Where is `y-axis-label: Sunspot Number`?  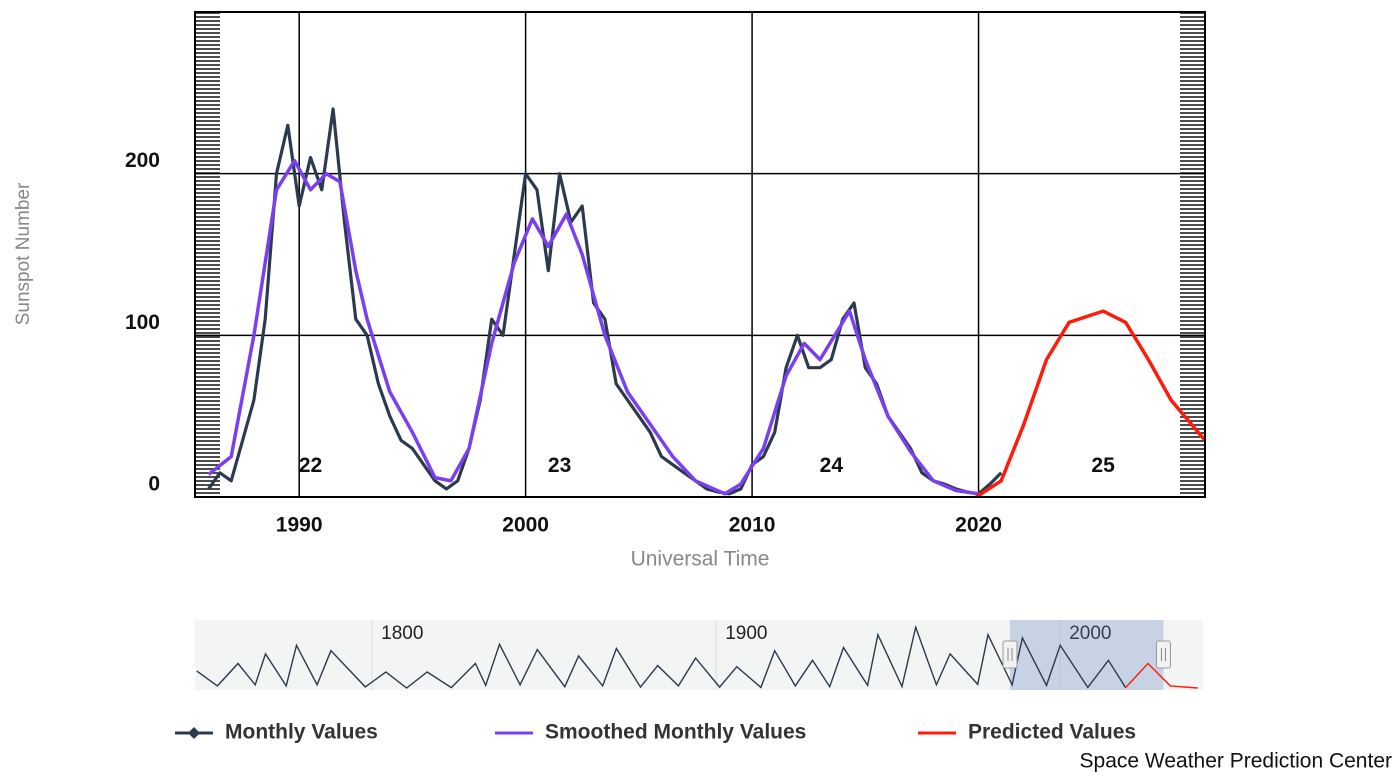 y-axis-label: Sunspot Number is located at coordinates (23, 253).